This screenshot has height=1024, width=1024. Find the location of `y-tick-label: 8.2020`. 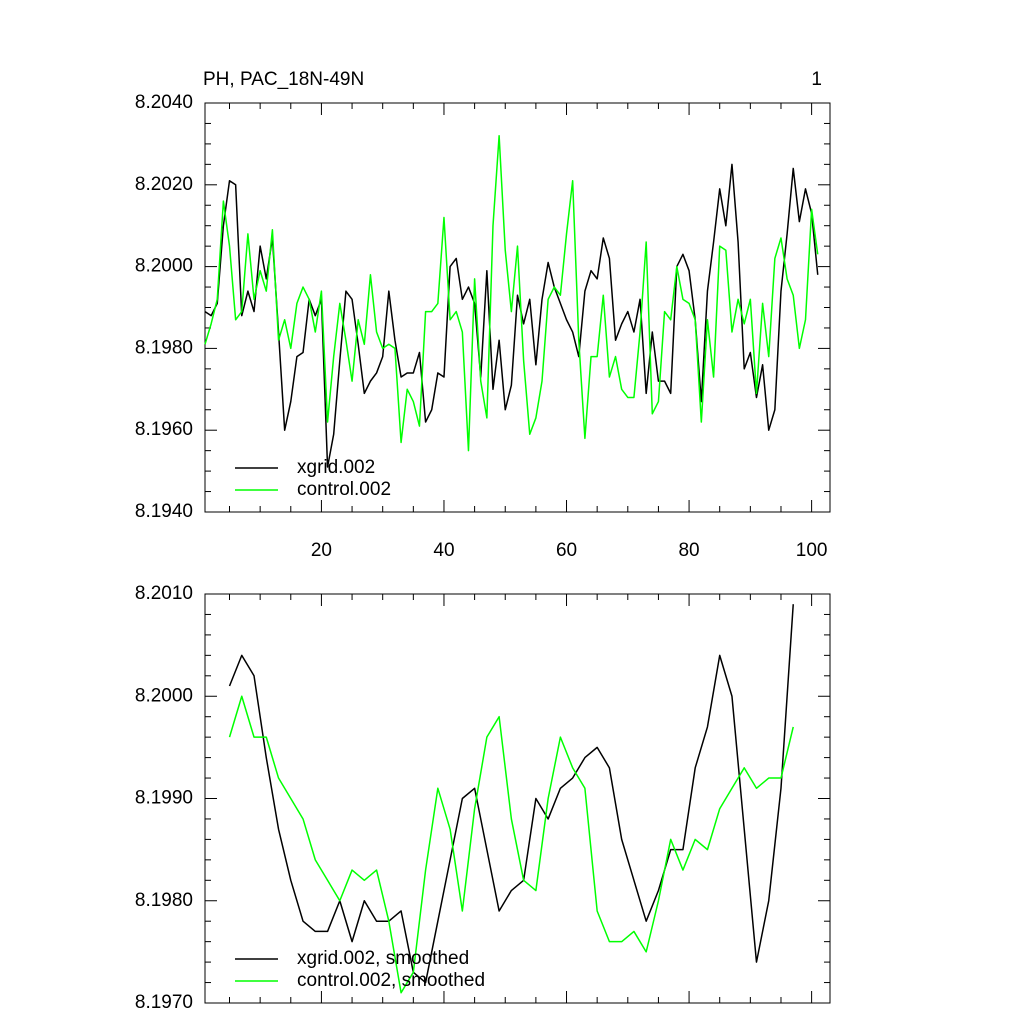

y-tick-label: 8.2020 is located at coordinates (164, 184).